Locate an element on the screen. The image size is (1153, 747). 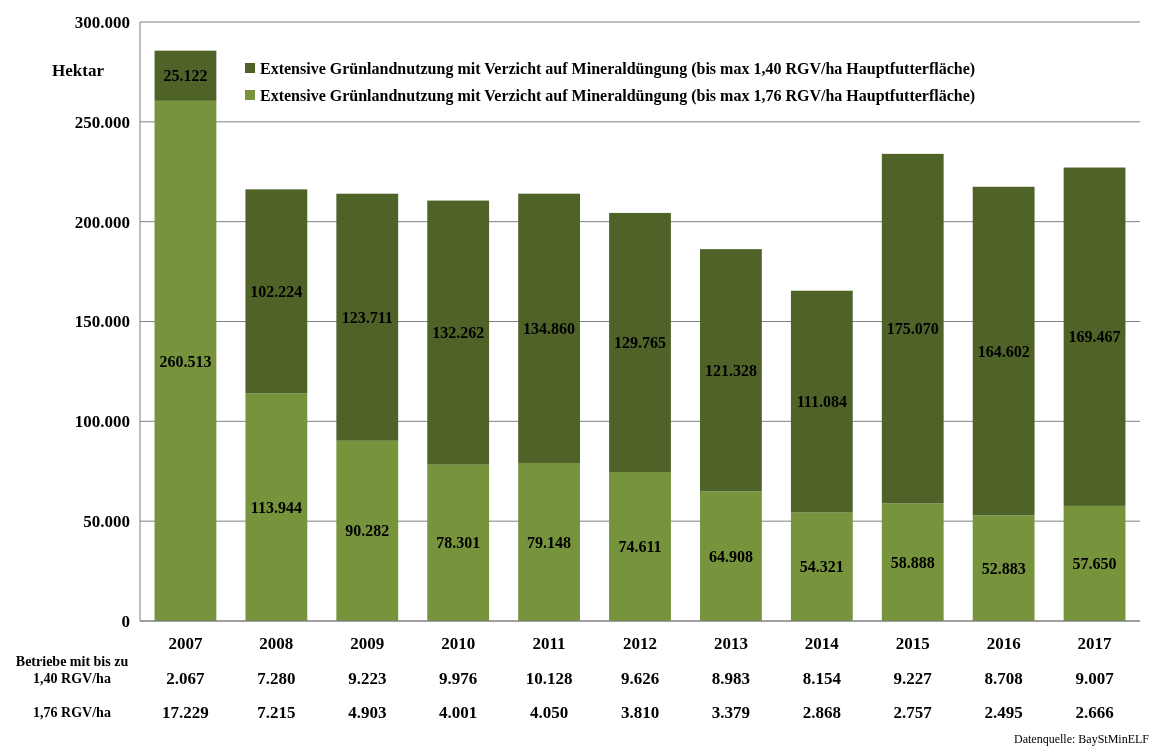
text: 2.495 is located at coordinates (1003, 712).